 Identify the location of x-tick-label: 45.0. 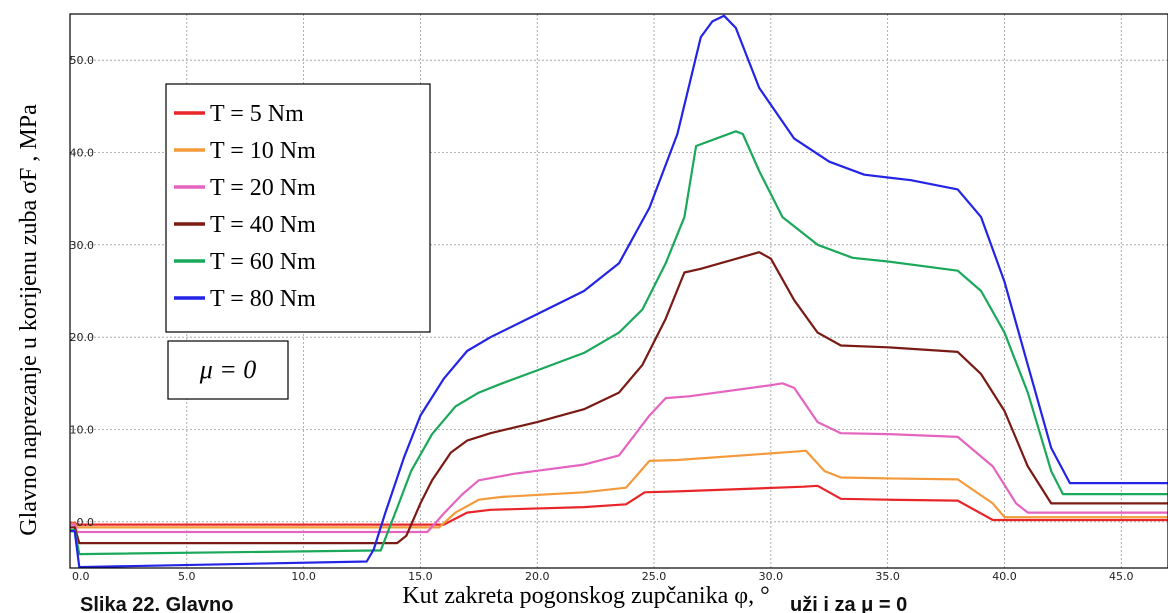
(1121, 576).